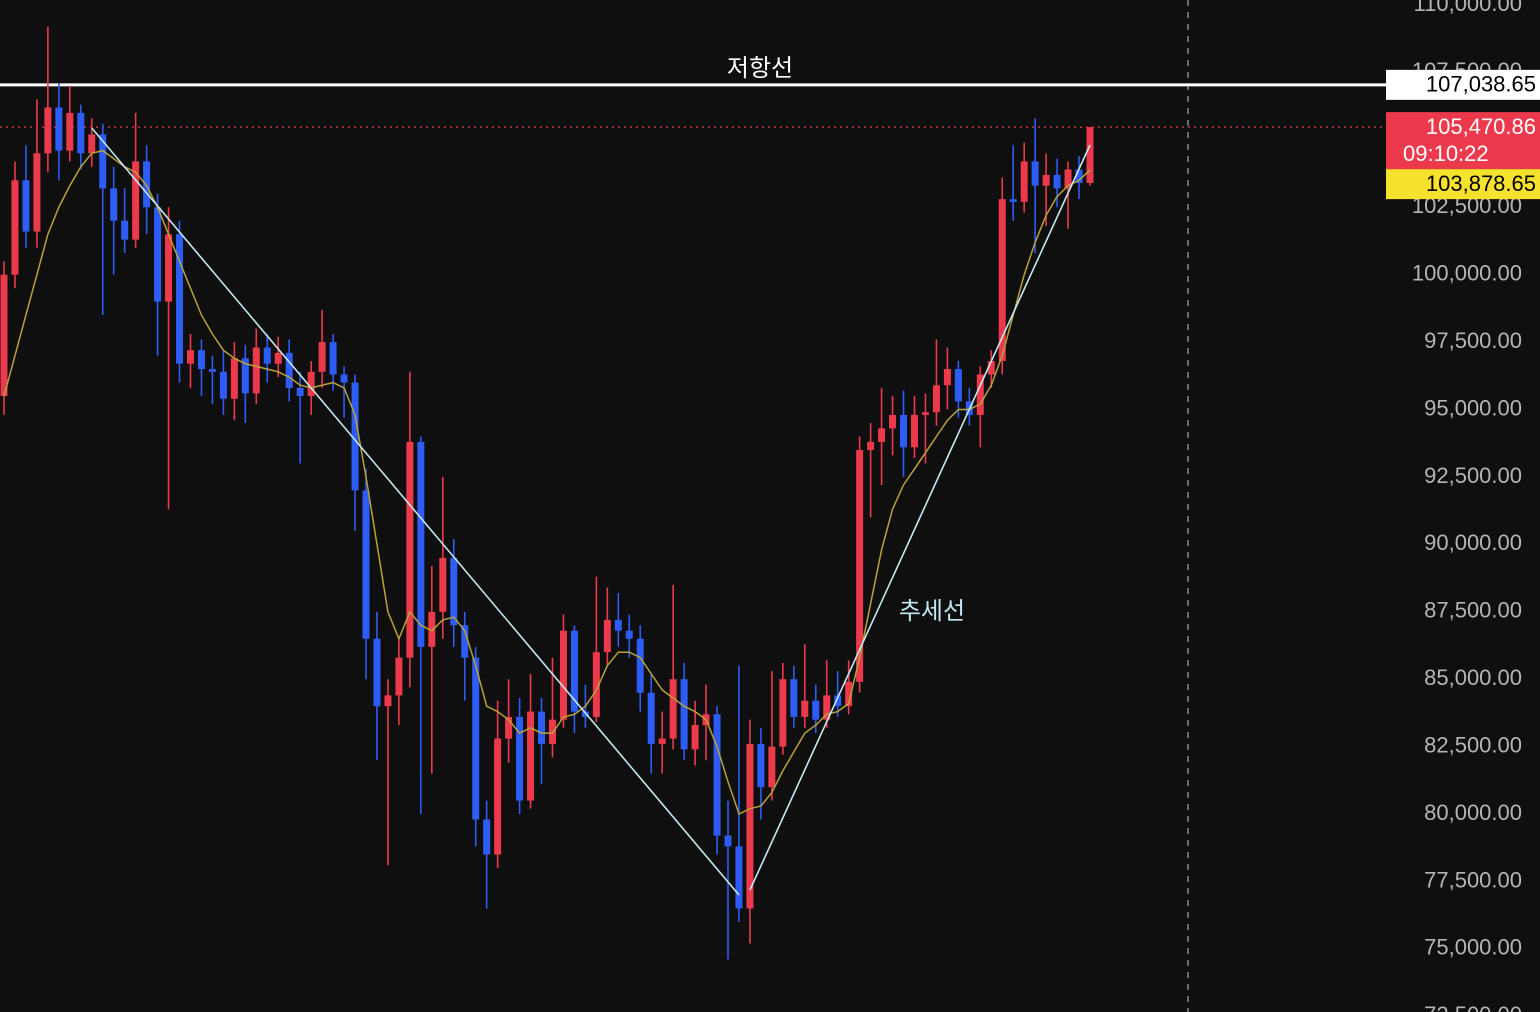 The image size is (1540, 1012). Describe the element at coordinates (1473, 744) in the screenshot. I see `y-tick-label: 82,500.00` at that location.